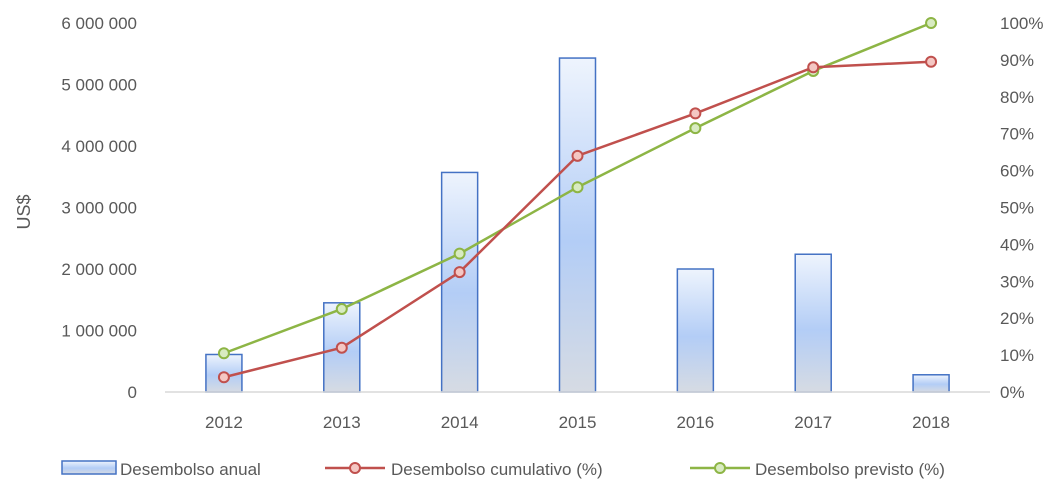 The height and width of the screenshot is (486, 1061). I want to click on y-tick-label: 1 000 000, so click(99, 331).